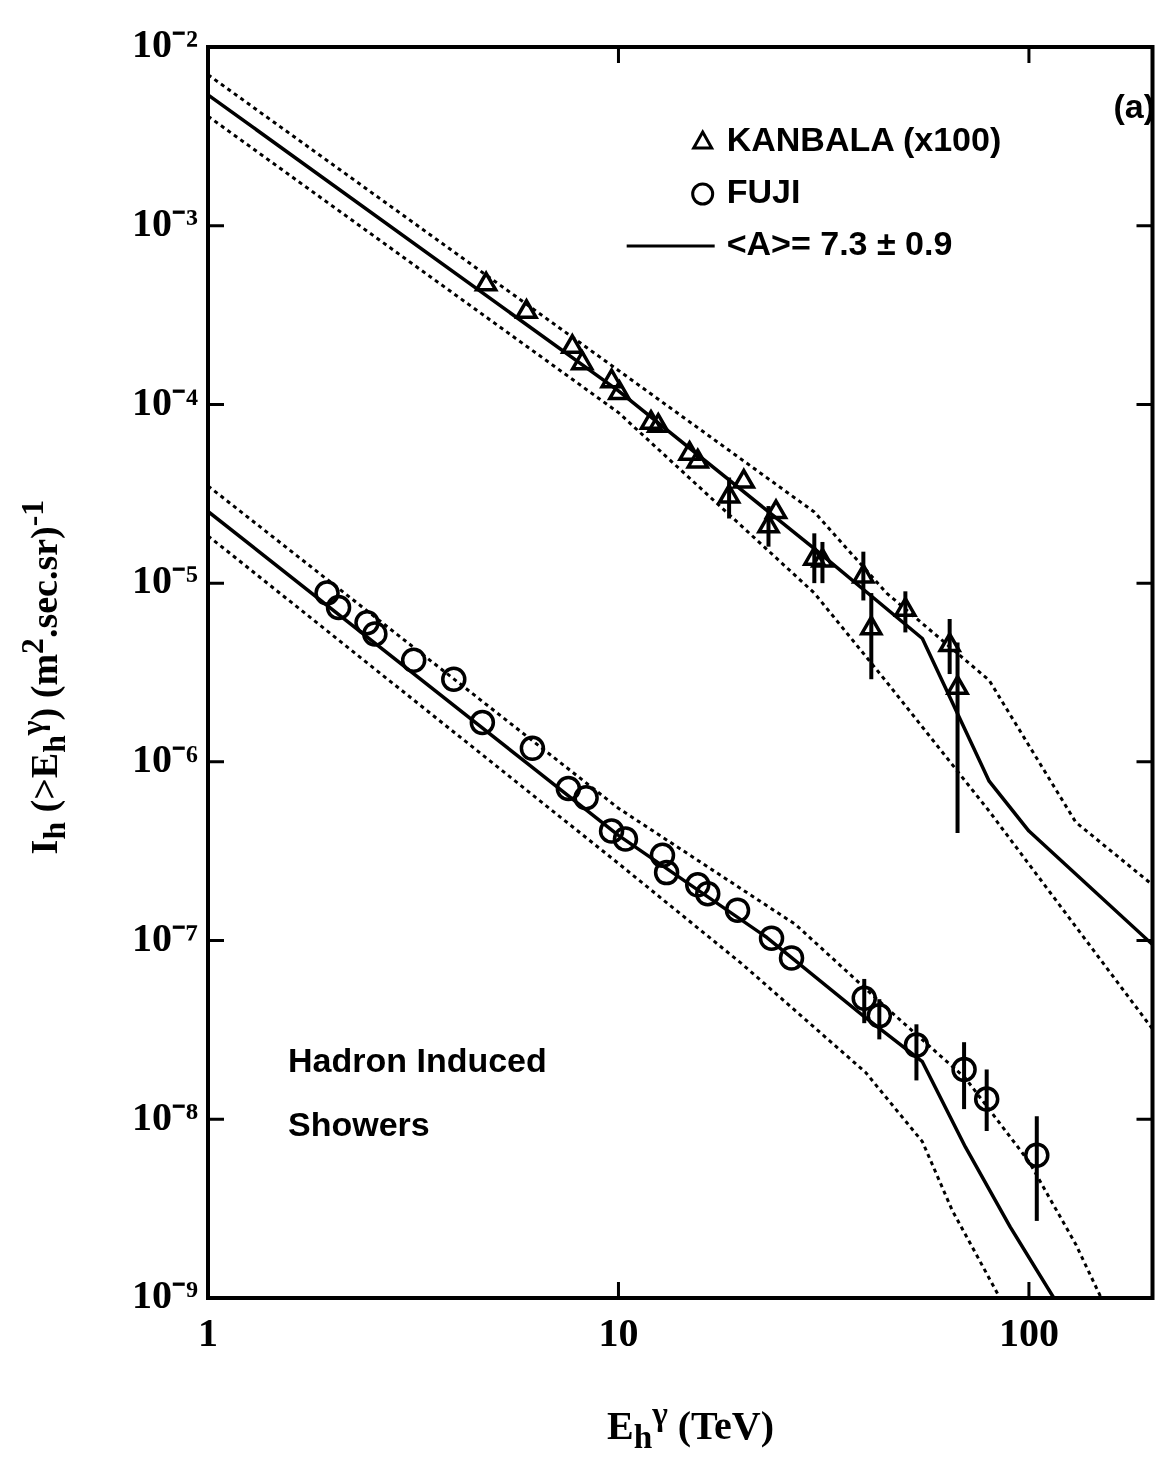 The width and height of the screenshot is (1175, 1459). What do you see at coordinates (839, 243) in the screenshot?
I see `legend-label: <A>= 7.3 ± 0.9` at bounding box center [839, 243].